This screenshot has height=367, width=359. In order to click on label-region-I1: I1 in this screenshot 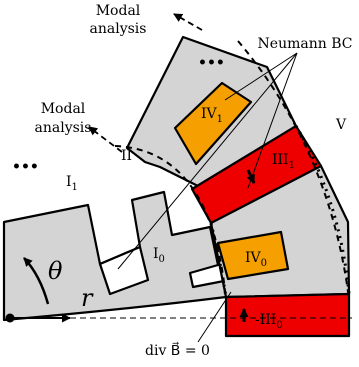, I will do `click(72, 183)`.